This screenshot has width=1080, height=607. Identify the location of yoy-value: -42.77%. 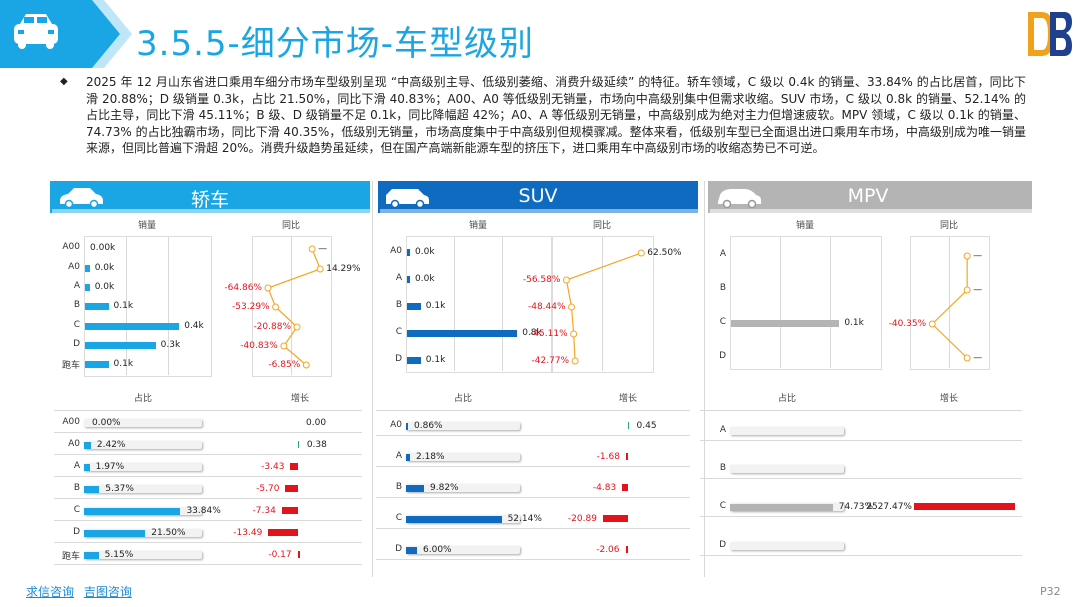
(550, 361).